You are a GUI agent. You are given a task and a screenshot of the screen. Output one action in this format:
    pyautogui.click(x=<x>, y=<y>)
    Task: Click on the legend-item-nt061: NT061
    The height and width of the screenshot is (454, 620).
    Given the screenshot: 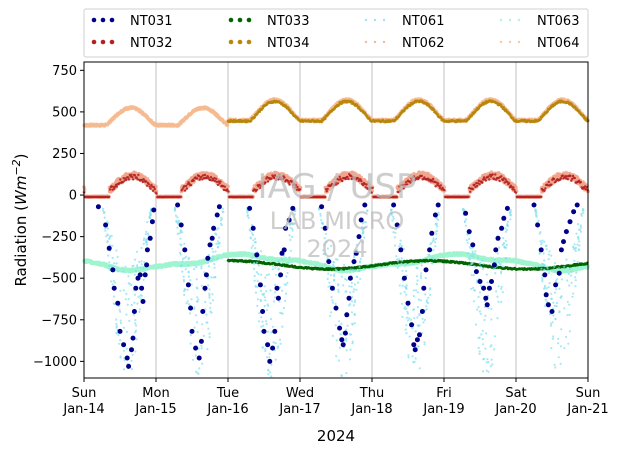 What is the action you would take?
    pyautogui.click(x=404, y=21)
    